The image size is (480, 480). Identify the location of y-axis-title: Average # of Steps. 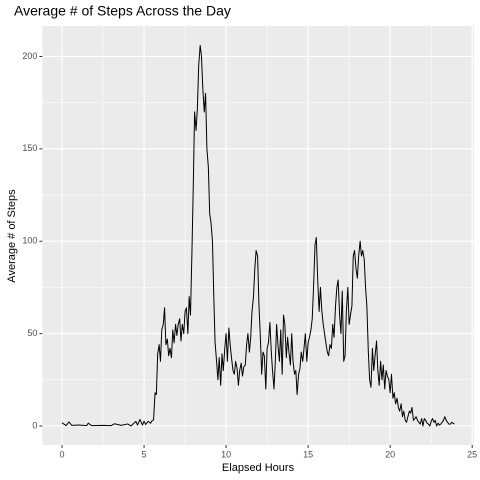
(12, 236).